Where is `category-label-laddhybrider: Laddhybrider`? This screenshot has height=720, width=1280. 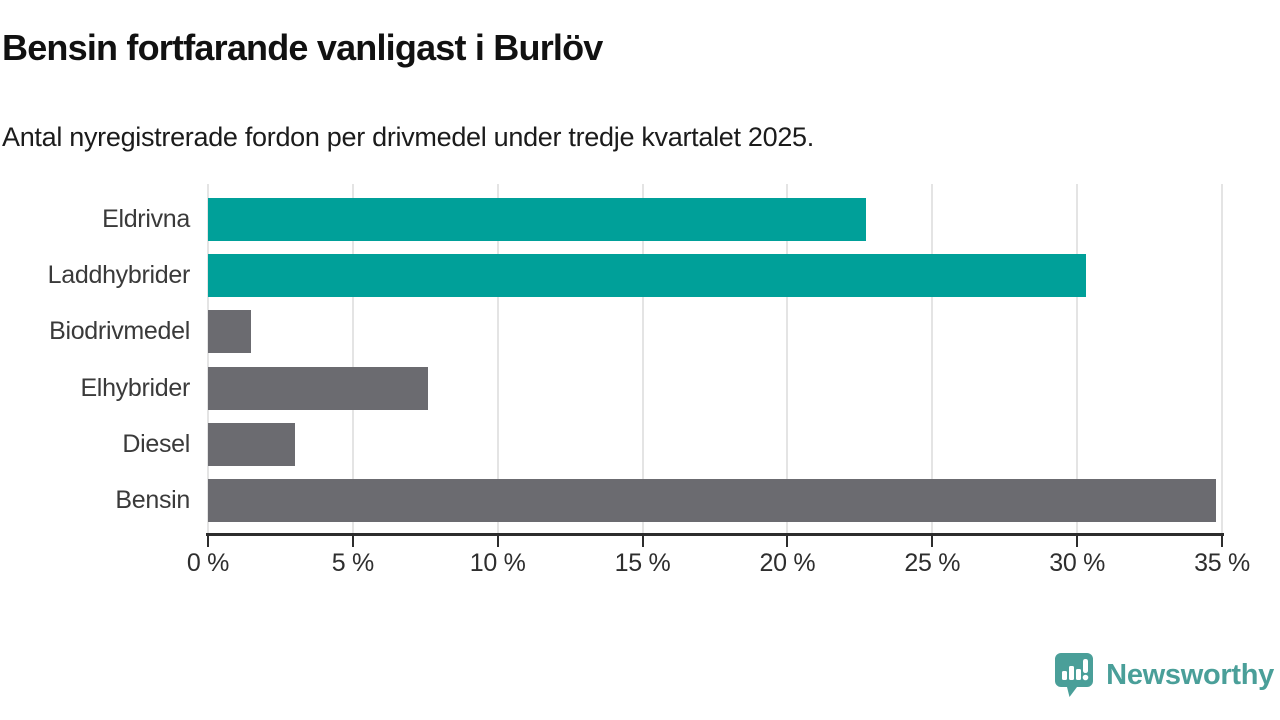 category-label-laddhybrider: Laddhybrider is located at coordinates (119, 275).